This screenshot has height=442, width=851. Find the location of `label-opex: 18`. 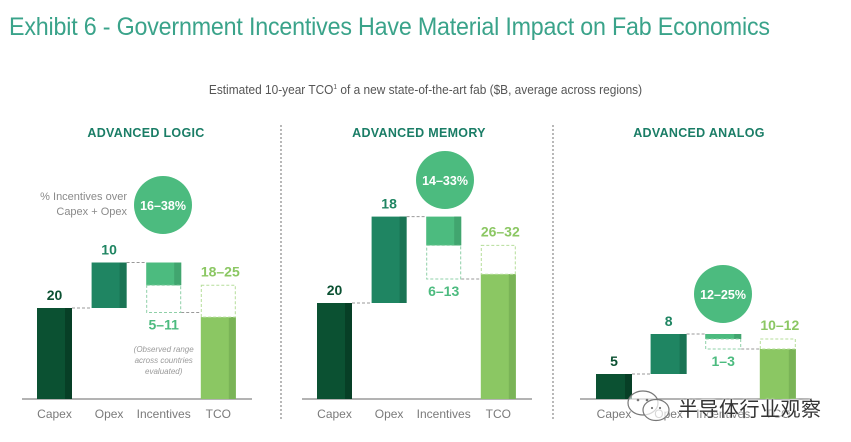

label-opex: 18 is located at coordinates (389, 204).